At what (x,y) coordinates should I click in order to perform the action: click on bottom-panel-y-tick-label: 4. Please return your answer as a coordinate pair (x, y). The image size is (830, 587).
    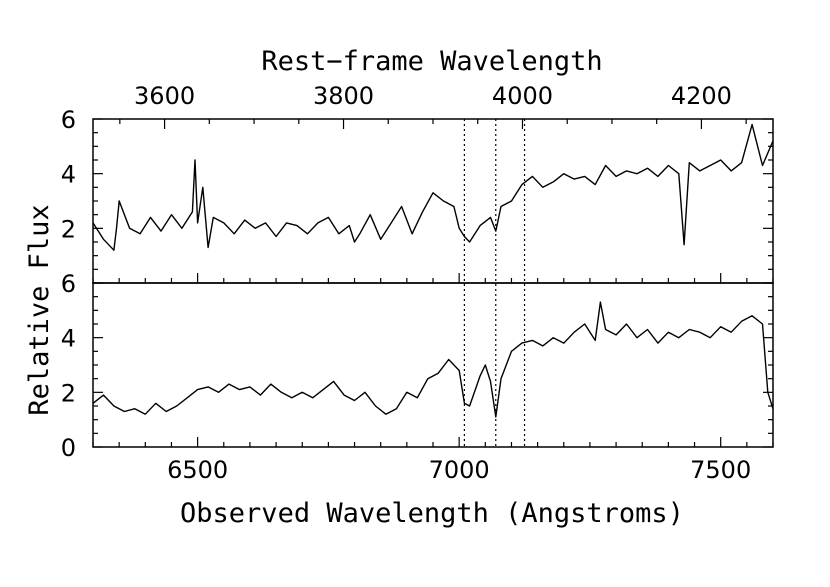
    Looking at the image, I should click on (68, 339).